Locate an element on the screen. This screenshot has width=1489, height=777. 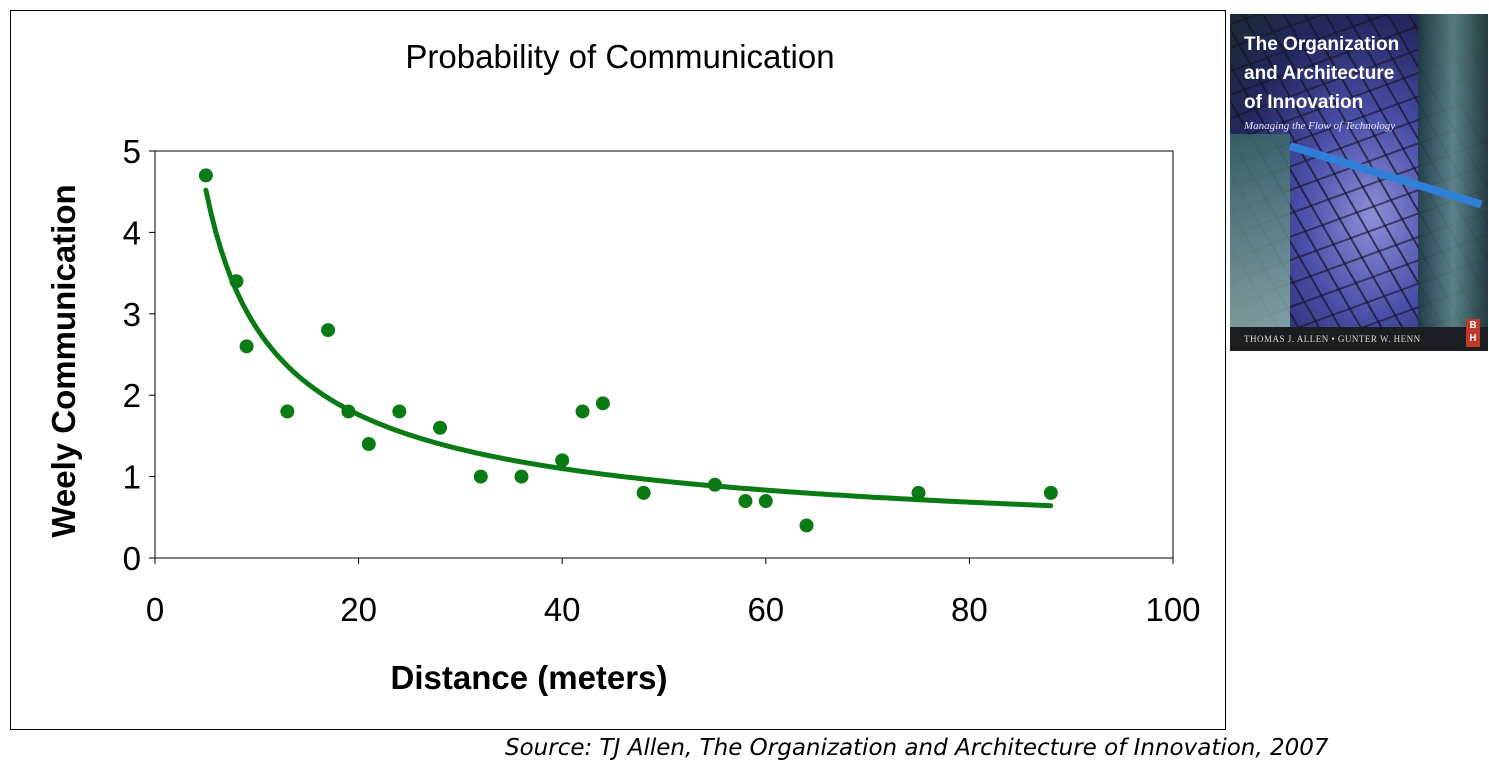
y-tick-label: 3 is located at coordinates (132, 314).